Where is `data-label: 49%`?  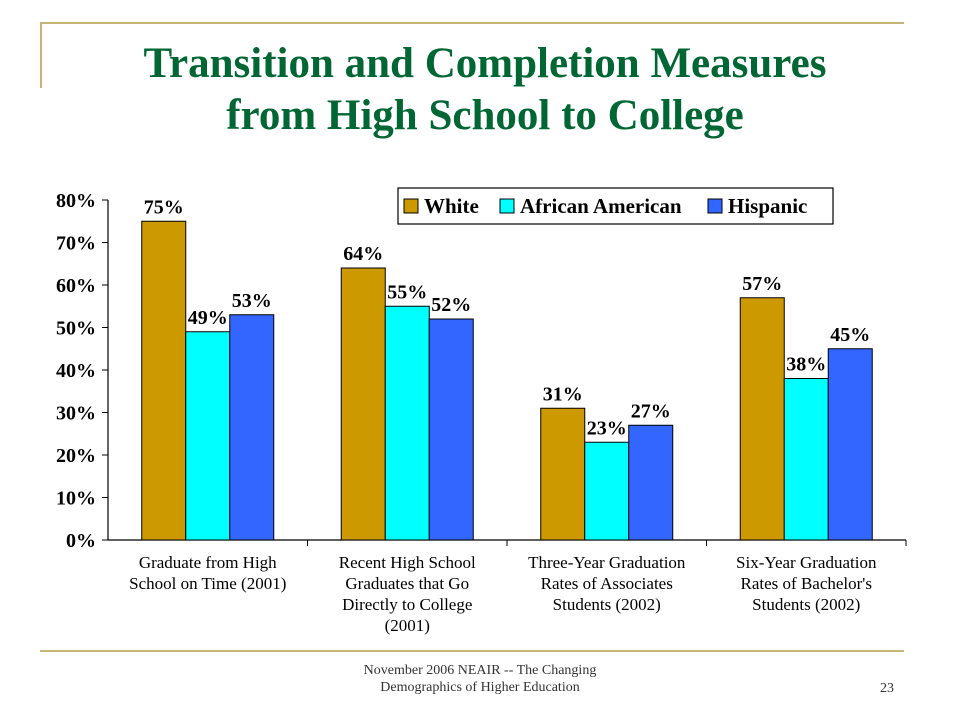
data-label: 49% is located at coordinates (208, 318).